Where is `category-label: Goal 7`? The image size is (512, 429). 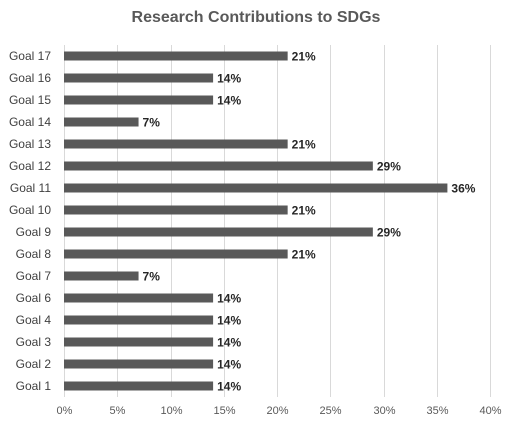 category-label: Goal 7 is located at coordinates (34, 276).